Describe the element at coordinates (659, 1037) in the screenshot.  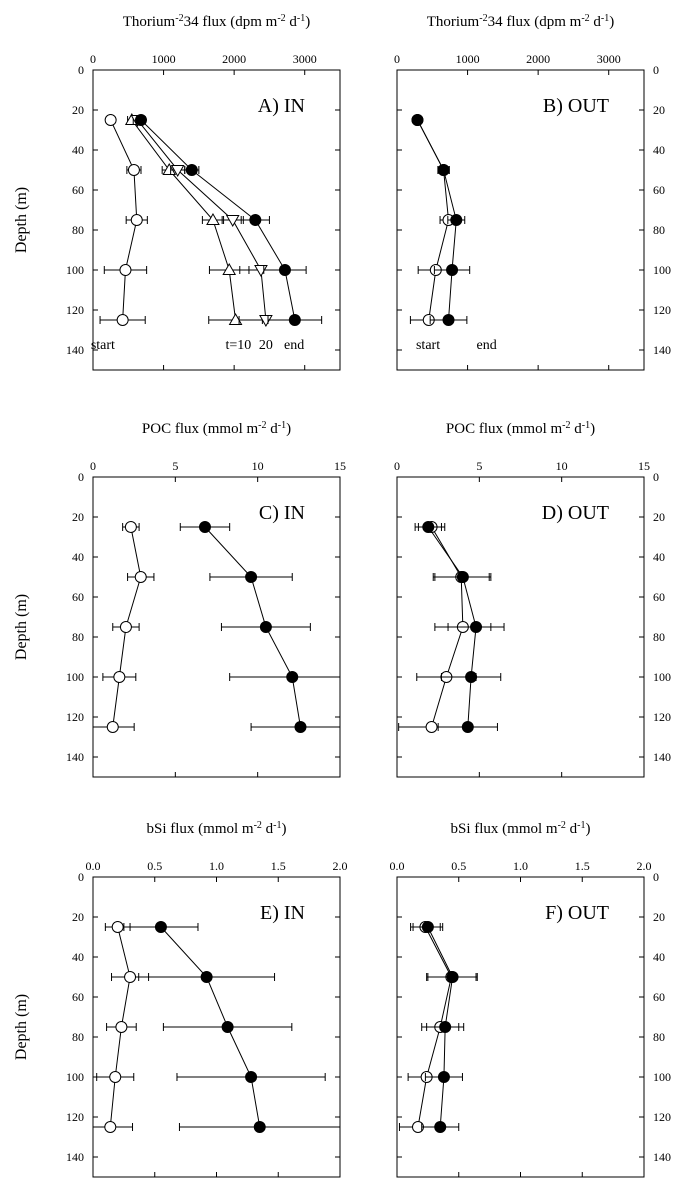
I see `y-tick-label: 80` at that location.